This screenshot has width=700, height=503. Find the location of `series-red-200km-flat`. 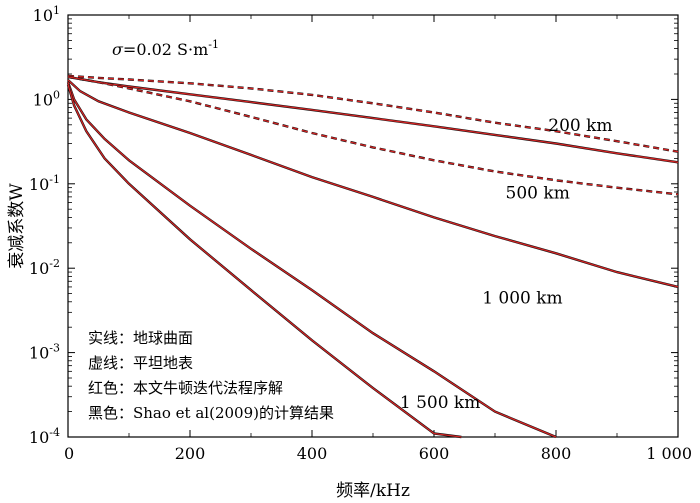

series-red-200km-flat is located at coordinates (373, 114).